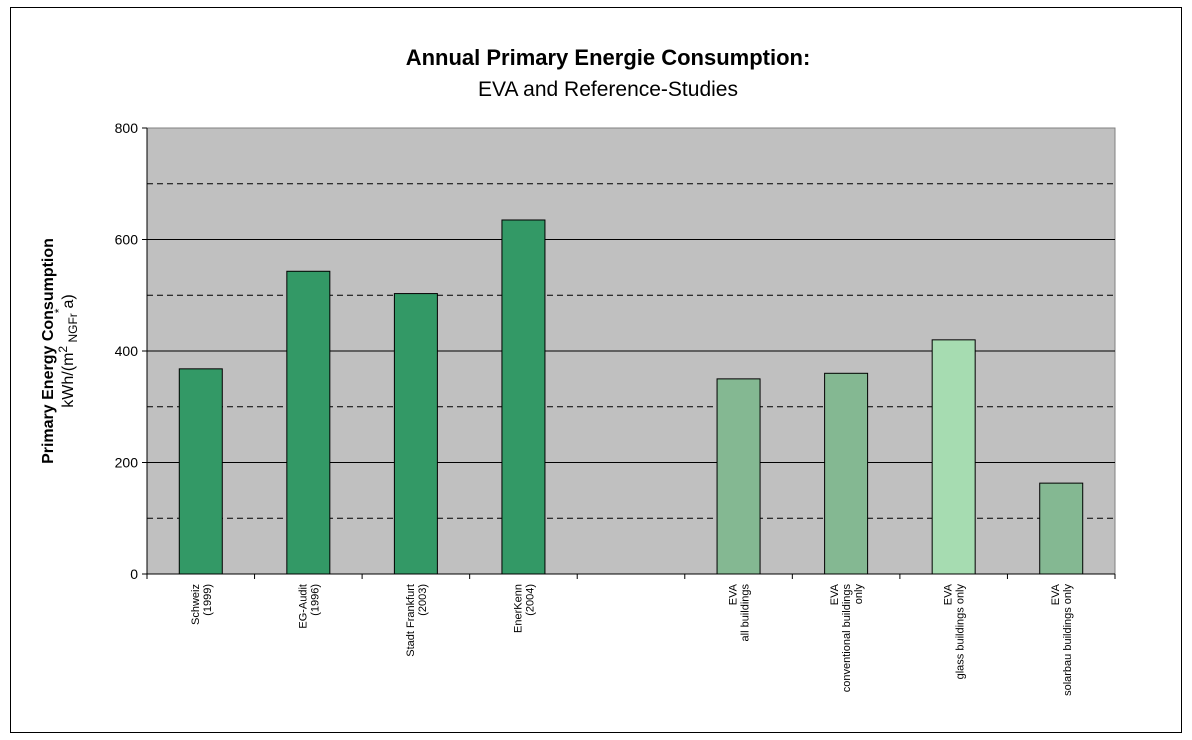  I want to click on category-label: (1996), so click(315, 600).